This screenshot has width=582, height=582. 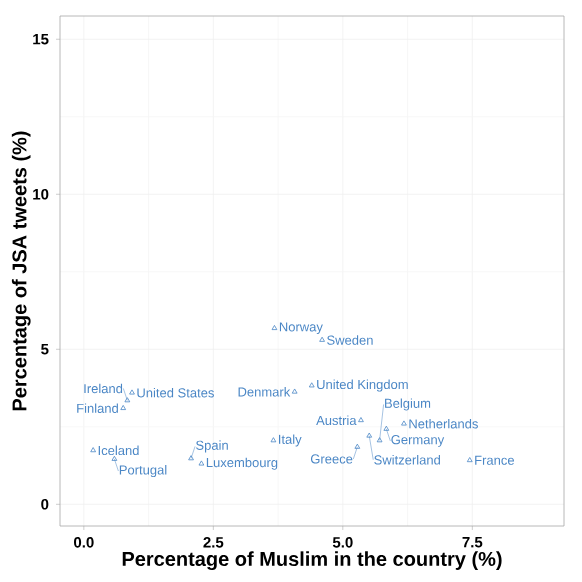 What do you see at coordinates (21, 271) in the screenshot?
I see `y-axis-title: Percentage of JSA tweets (%)` at bounding box center [21, 271].